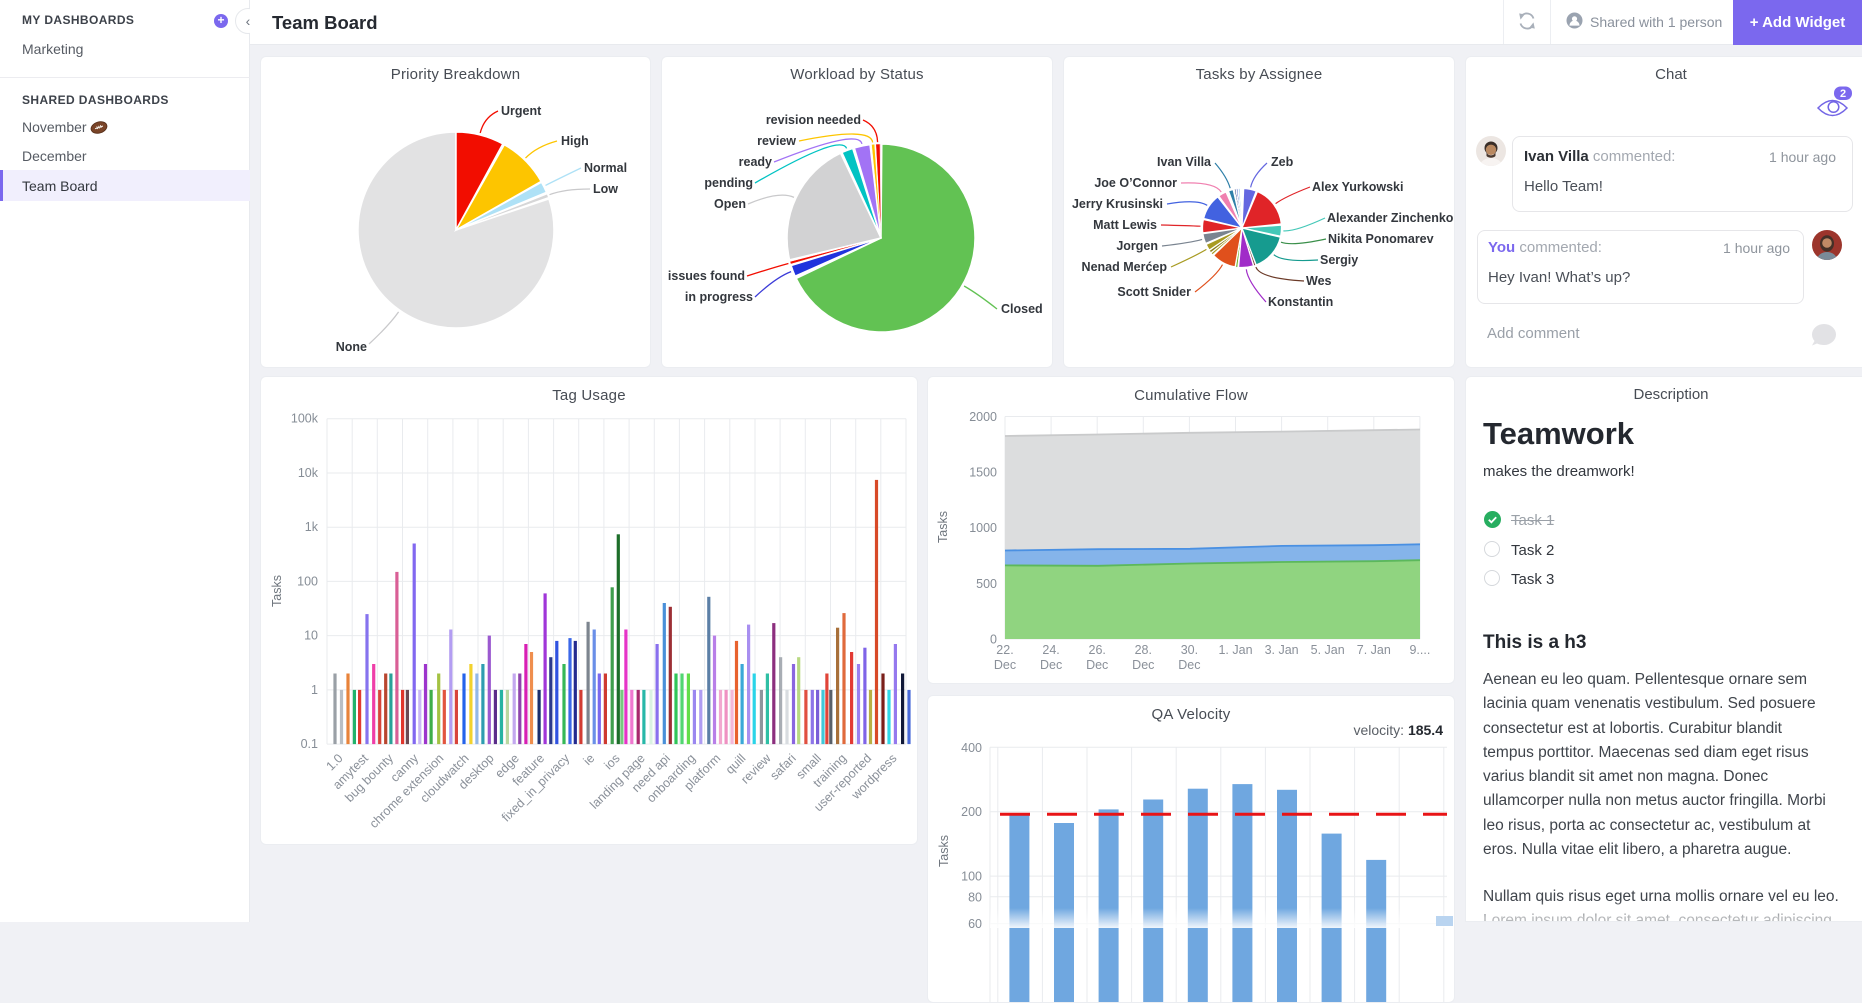 The height and width of the screenshot is (1003, 1862). What do you see at coordinates (308, 473) in the screenshot?
I see `svg-text: 10k` at bounding box center [308, 473].